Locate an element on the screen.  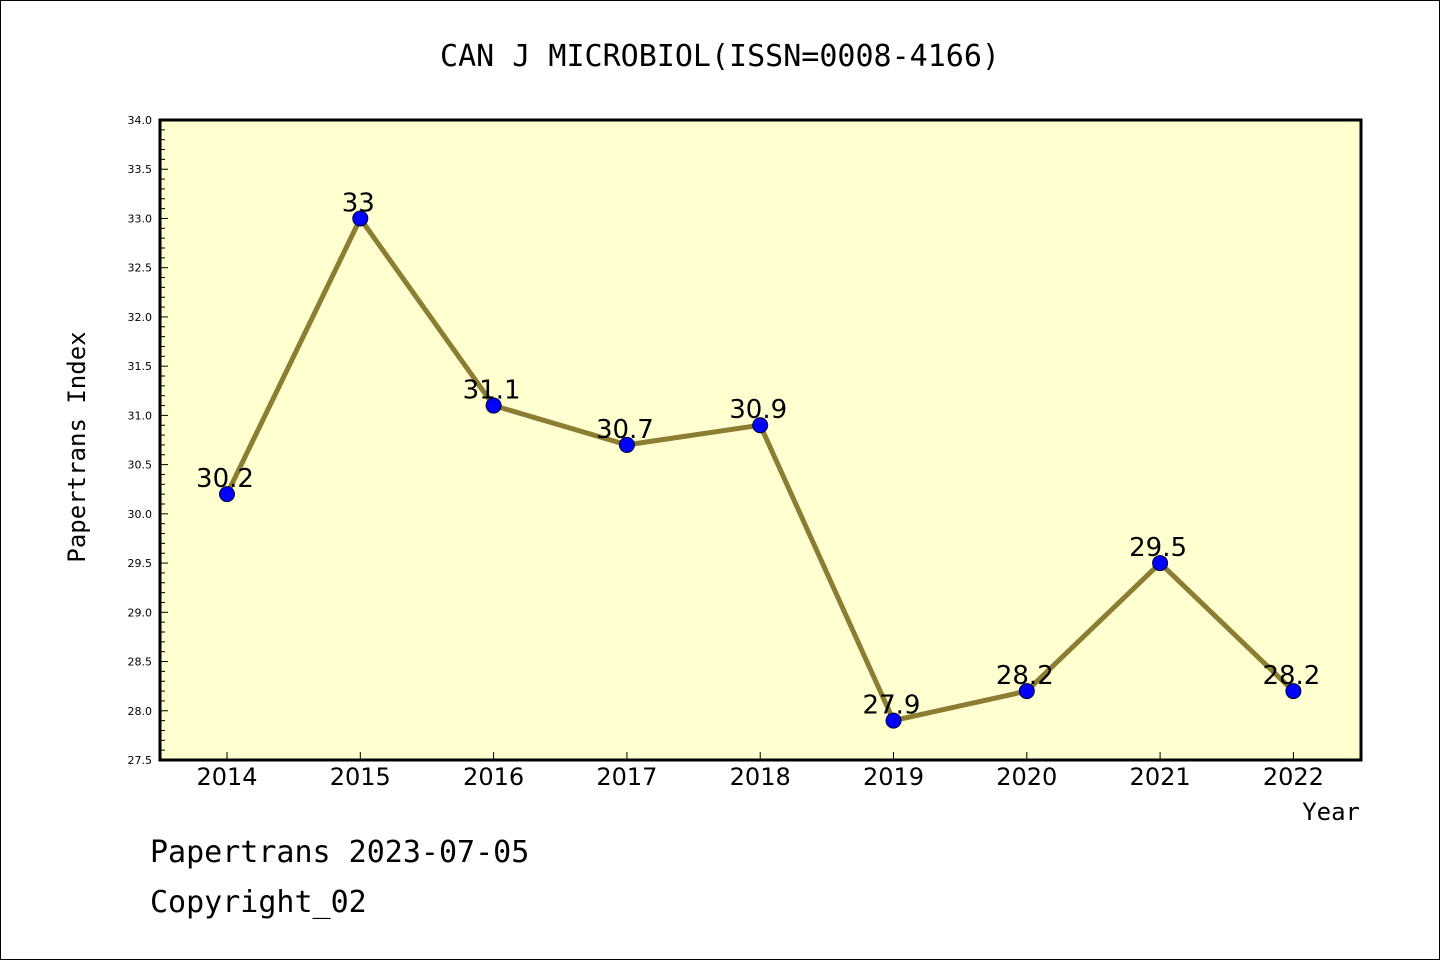
x-tick-label: 2022 is located at coordinates (1293, 777).